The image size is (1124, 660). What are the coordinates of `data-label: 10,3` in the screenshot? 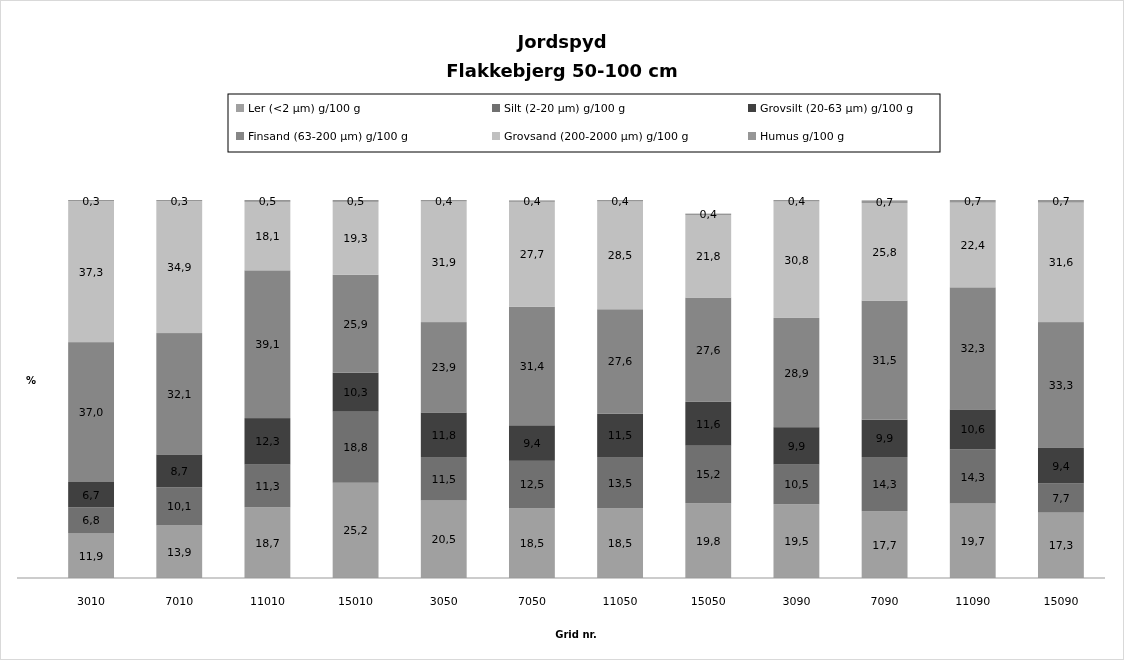 It's located at (355, 393).